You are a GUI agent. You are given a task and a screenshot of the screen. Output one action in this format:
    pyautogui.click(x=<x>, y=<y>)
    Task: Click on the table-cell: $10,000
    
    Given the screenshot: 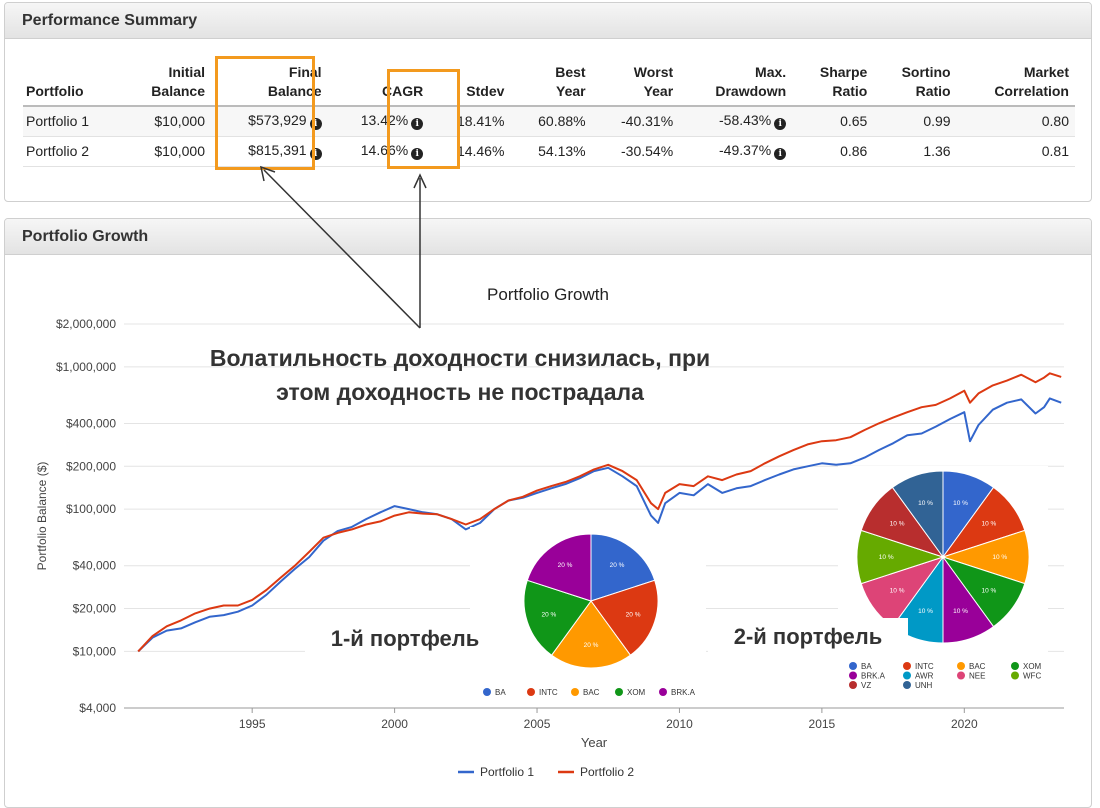 What is the action you would take?
    pyautogui.click(x=166, y=151)
    